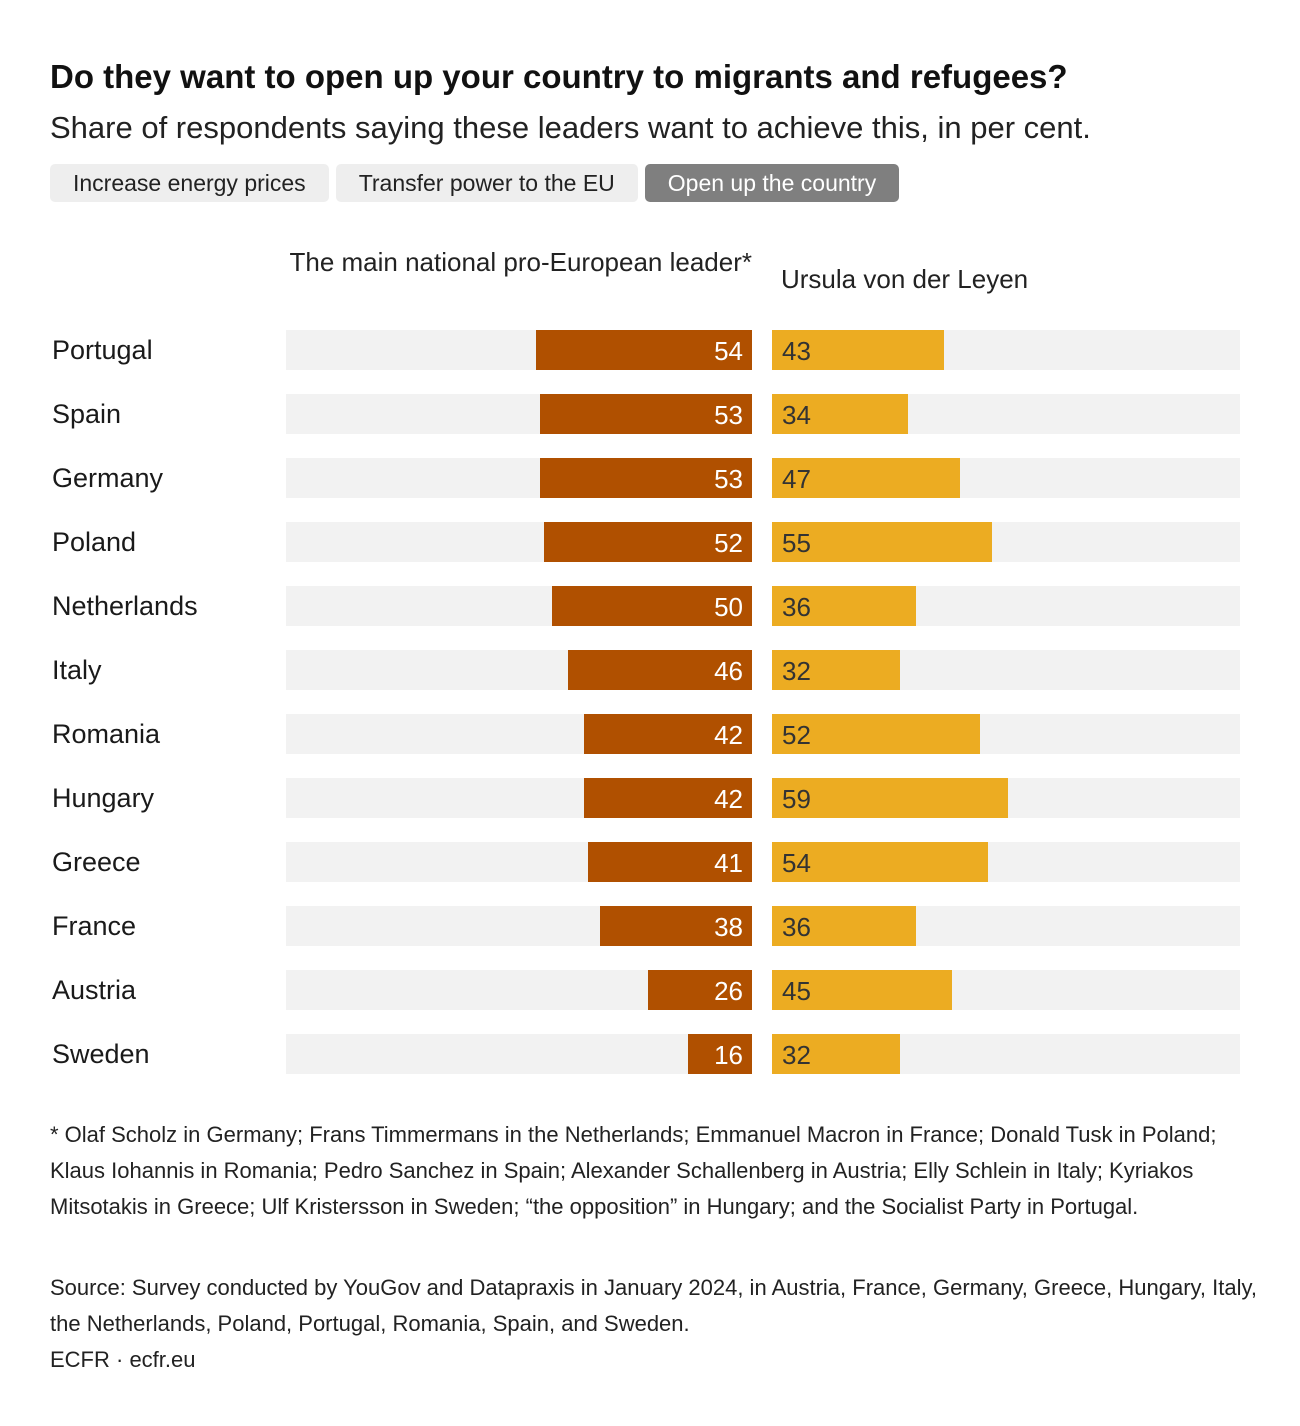  What do you see at coordinates (123, 1359) in the screenshot?
I see `credit: ECFR · ecfr.eu` at bounding box center [123, 1359].